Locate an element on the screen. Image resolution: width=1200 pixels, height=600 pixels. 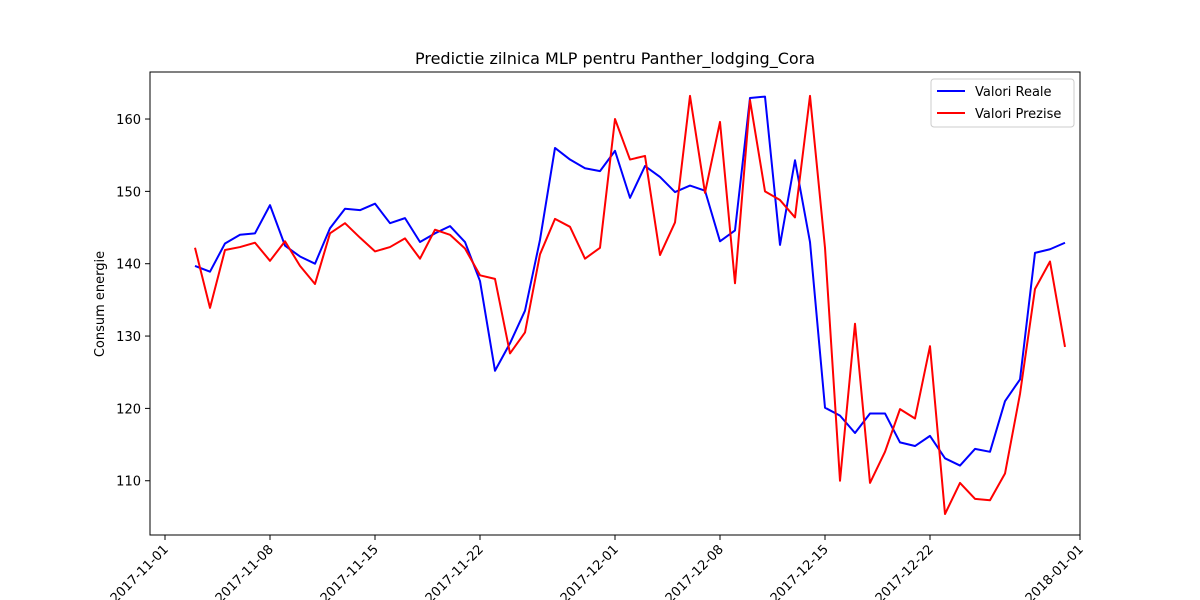
y-tick-label: 110 is located at coordinates (128, 482).